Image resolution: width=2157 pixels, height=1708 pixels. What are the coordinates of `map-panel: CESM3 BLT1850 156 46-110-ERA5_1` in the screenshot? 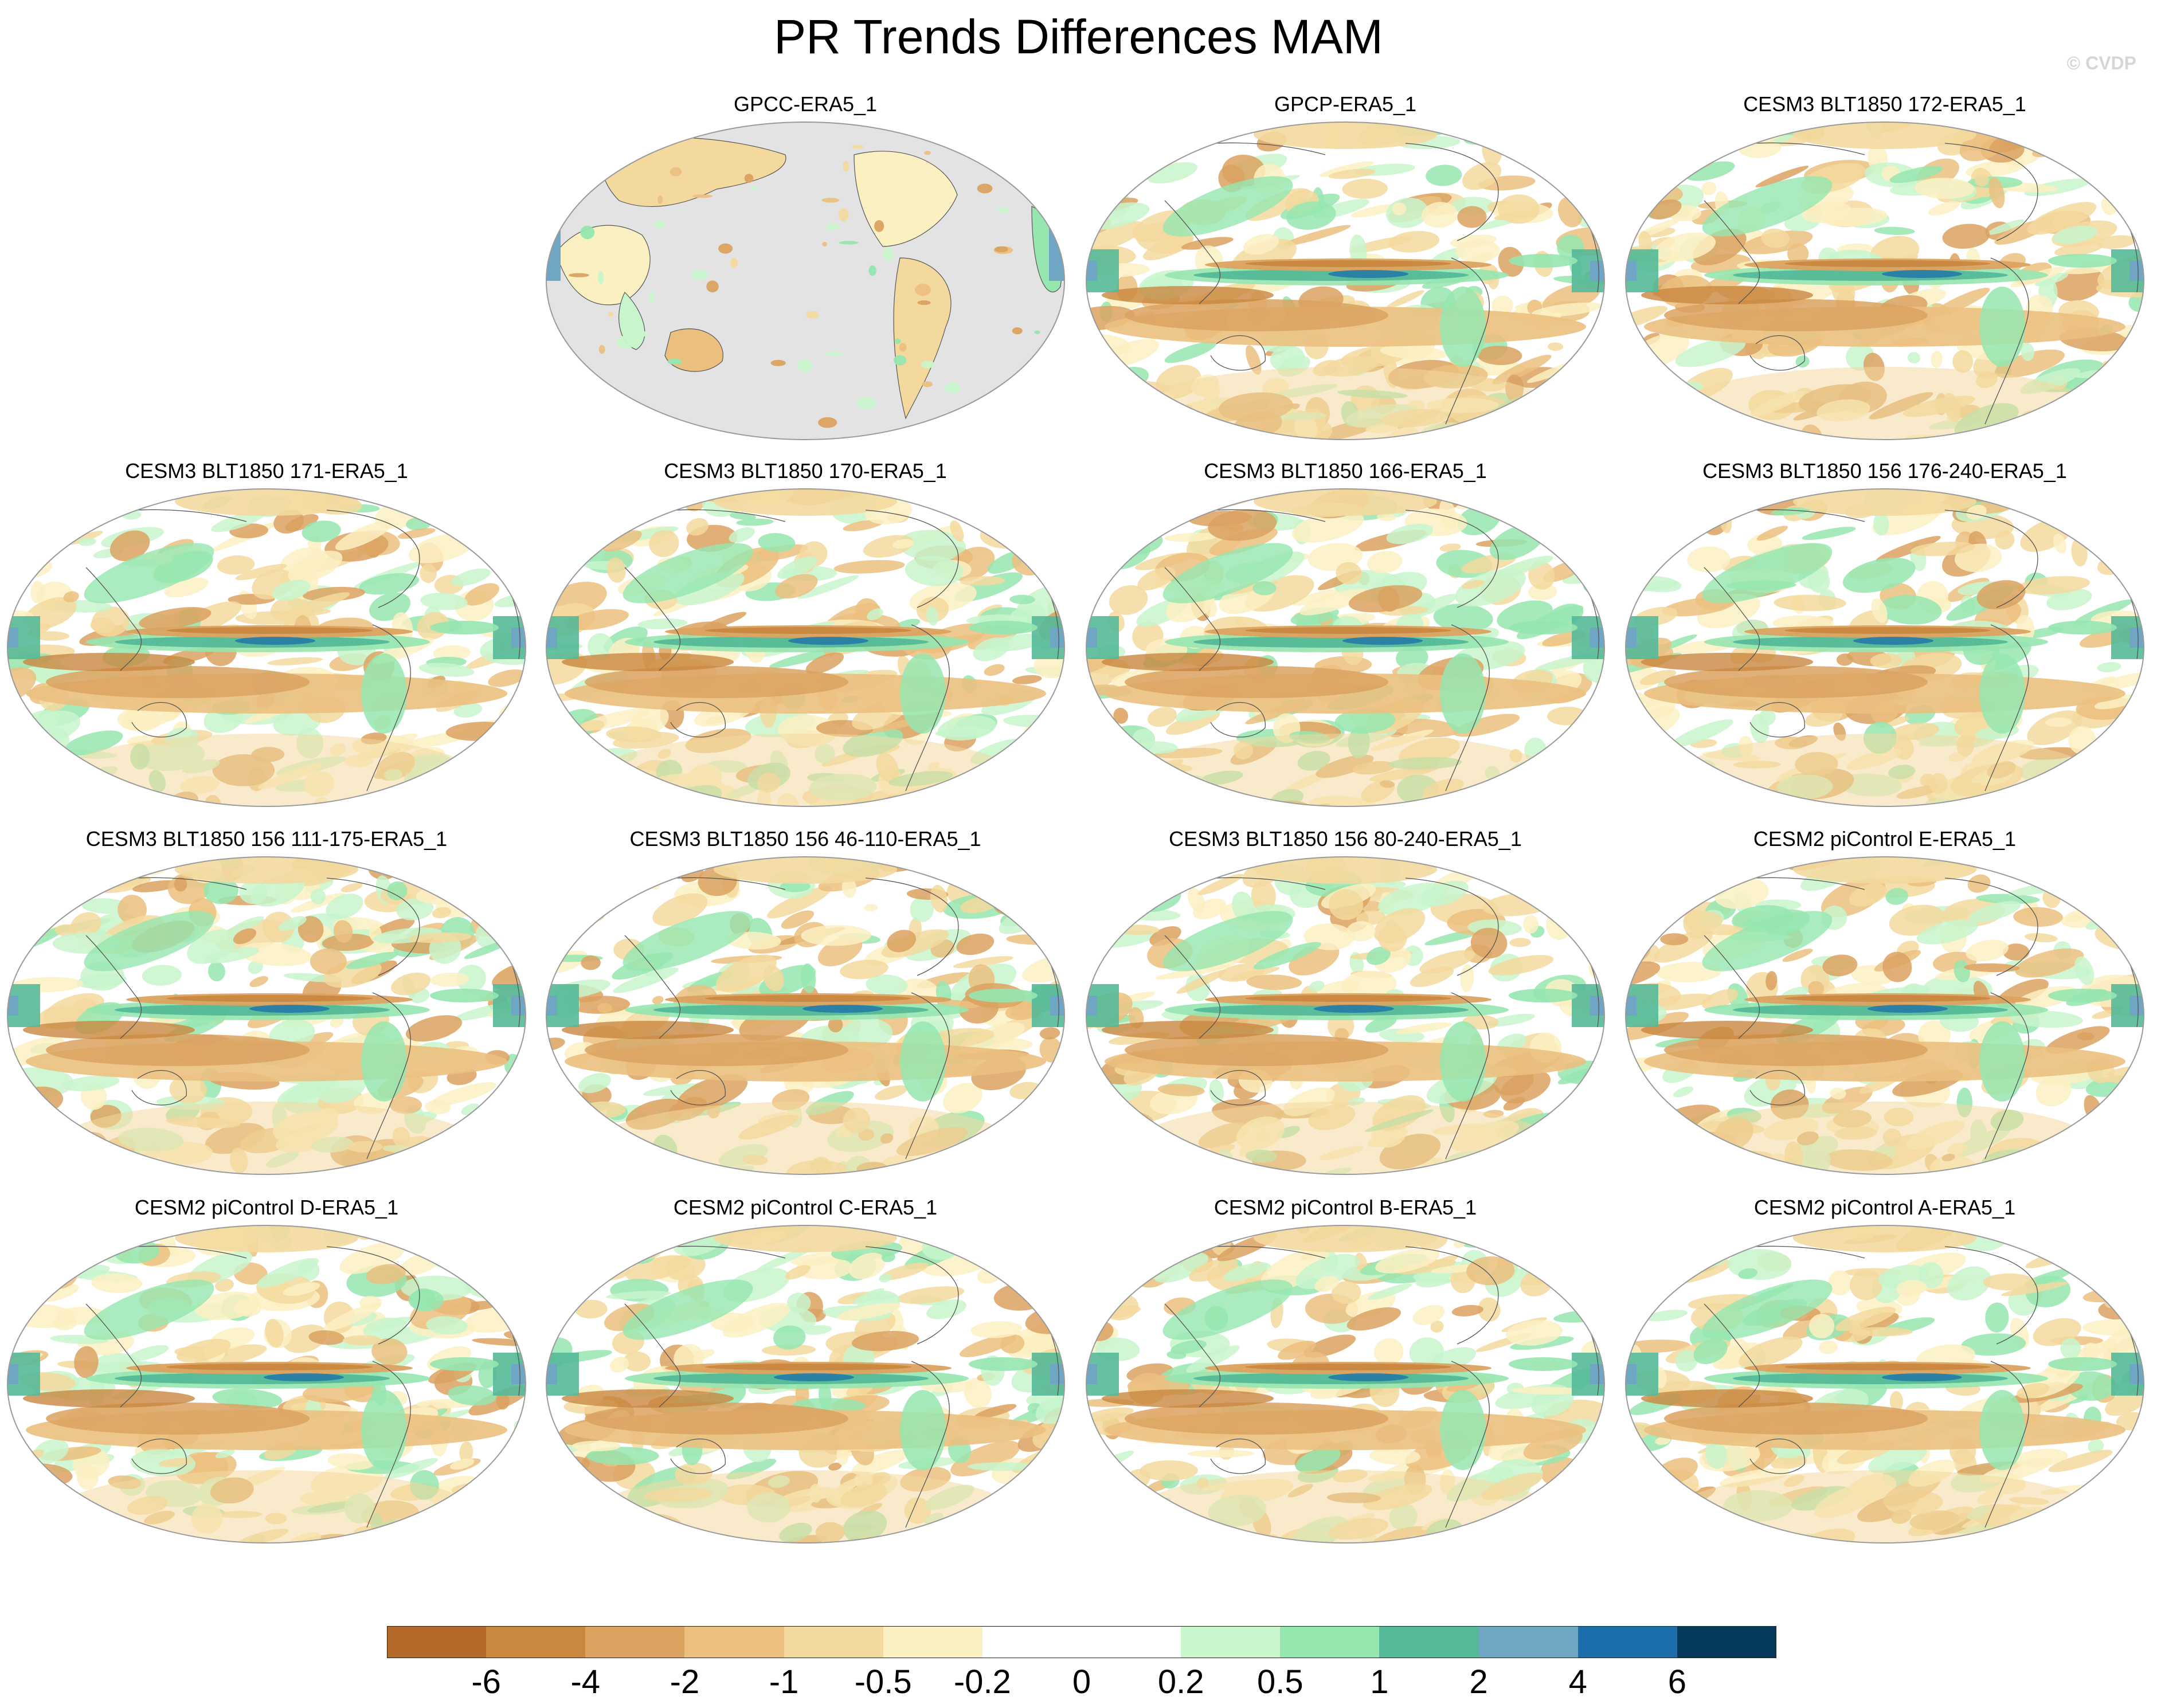 It's located at (806, 1009).